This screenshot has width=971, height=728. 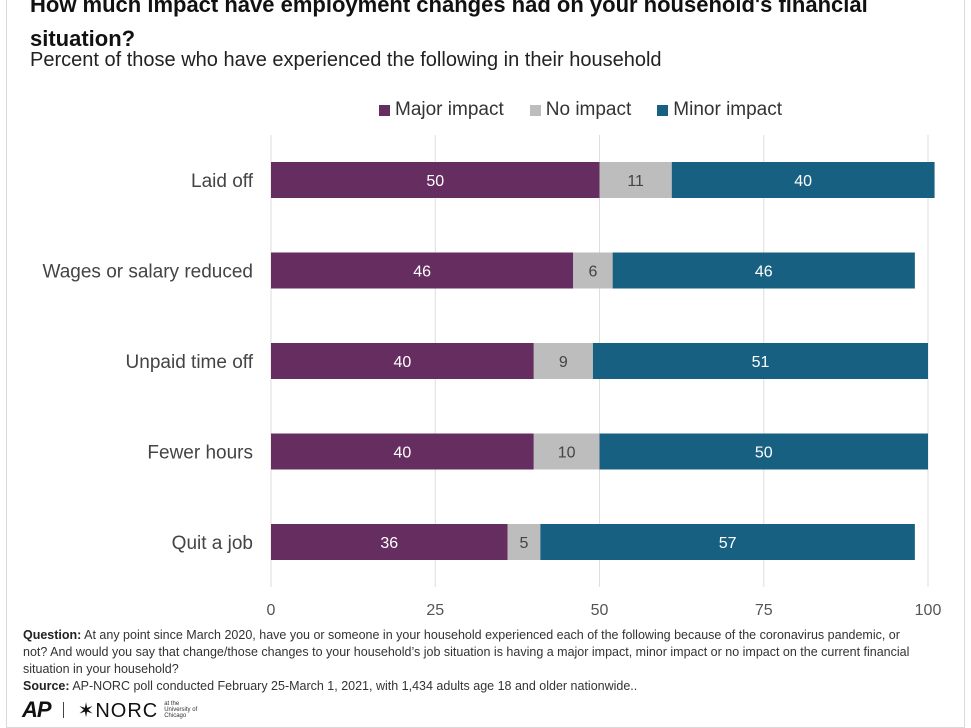 I want to click on footer-logos: AP ✶NORC at the University of Chicago, so click(x=110, y=709).